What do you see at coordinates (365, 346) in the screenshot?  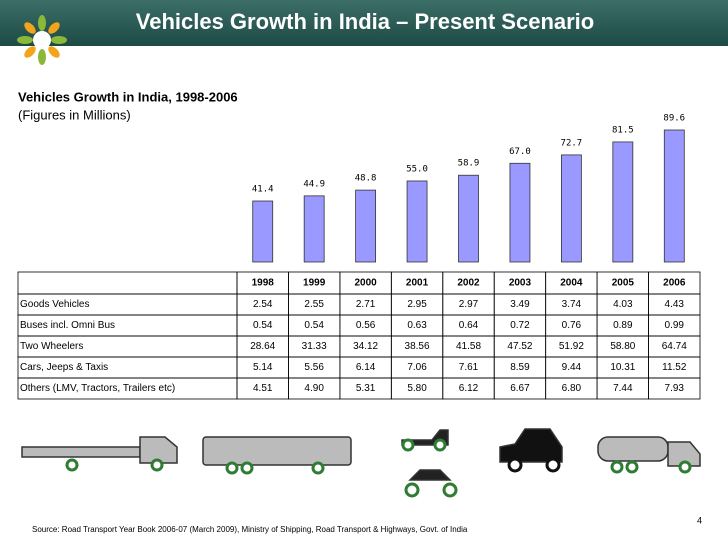 I see `table-value: 34.12` at bounding box center [365, 346].